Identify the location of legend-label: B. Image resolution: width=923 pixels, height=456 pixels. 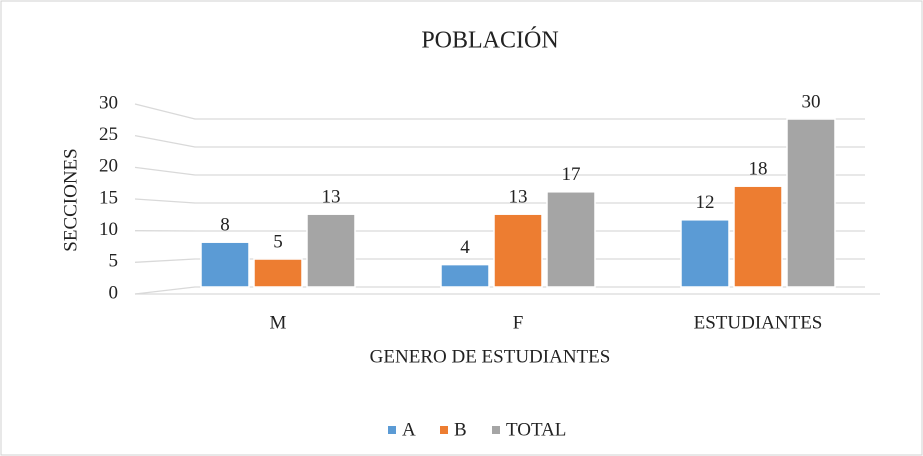
(460, 429).